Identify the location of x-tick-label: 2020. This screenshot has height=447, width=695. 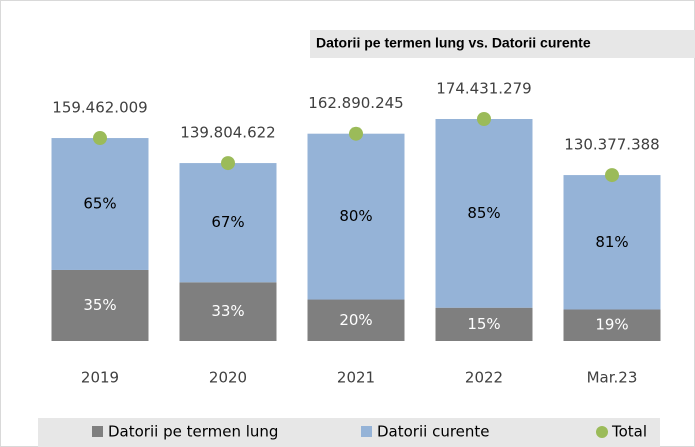
(228, 378).